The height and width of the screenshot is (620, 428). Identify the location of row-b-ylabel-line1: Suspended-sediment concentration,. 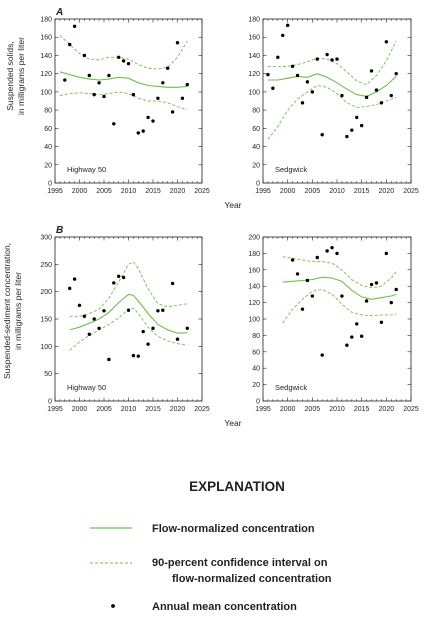
(7, 311).